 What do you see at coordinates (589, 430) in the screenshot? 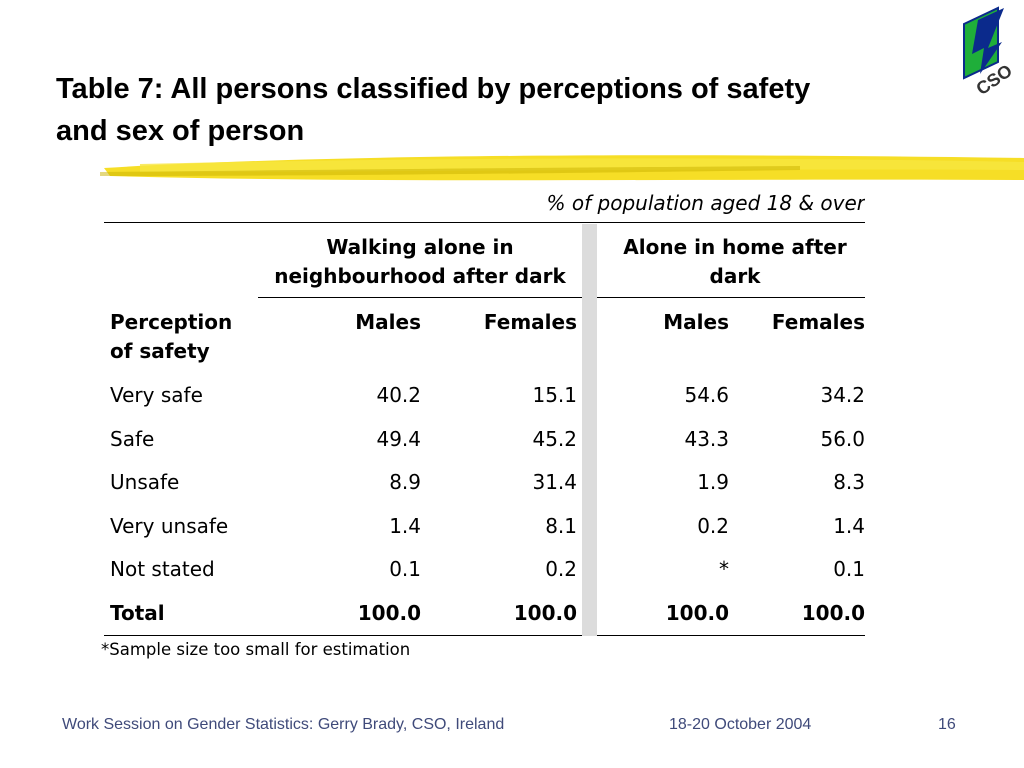
I see `column-group-separator` at bounding box center [589, 430].